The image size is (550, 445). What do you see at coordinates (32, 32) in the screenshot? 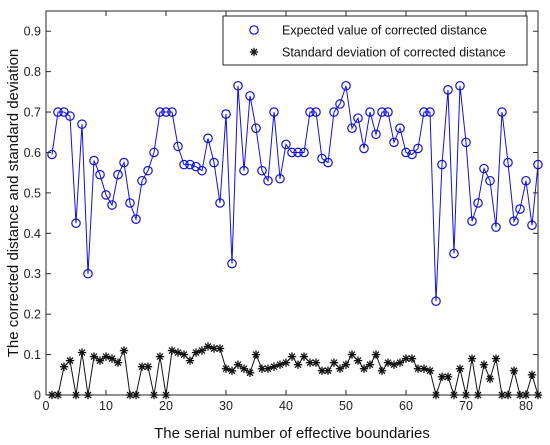
I see `y-tick-label: 0.9` at bounding box center [32, 32].